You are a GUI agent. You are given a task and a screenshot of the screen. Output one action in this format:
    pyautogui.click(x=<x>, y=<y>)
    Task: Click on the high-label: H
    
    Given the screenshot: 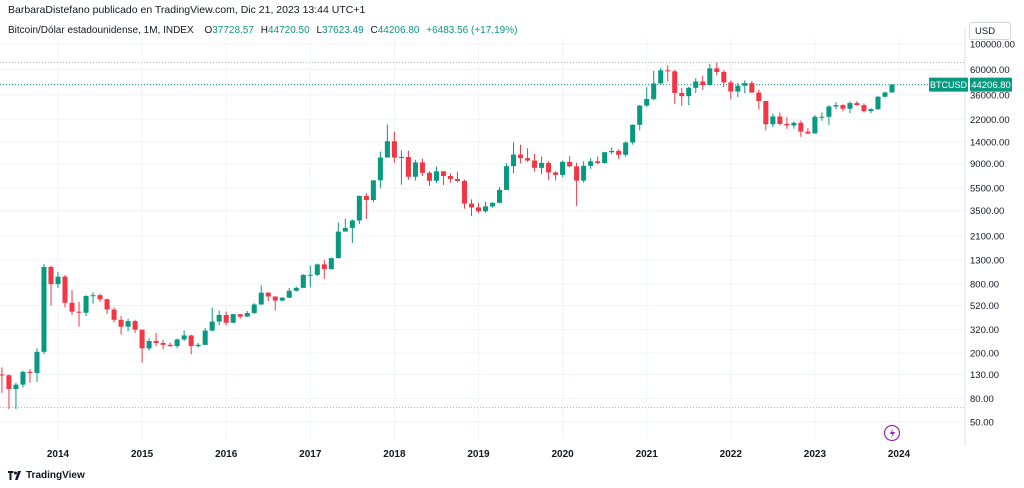 What is the action you would take?
    pyautogui.click(x=264, y=30)
    